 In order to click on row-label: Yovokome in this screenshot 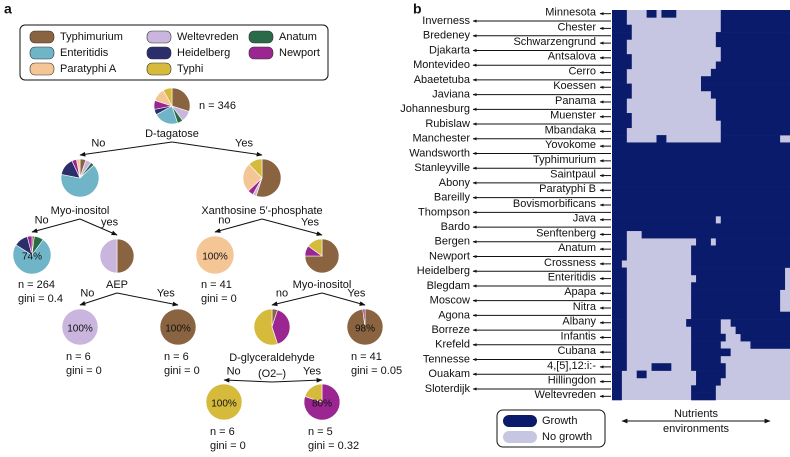, I will do `click(570, 145)`.